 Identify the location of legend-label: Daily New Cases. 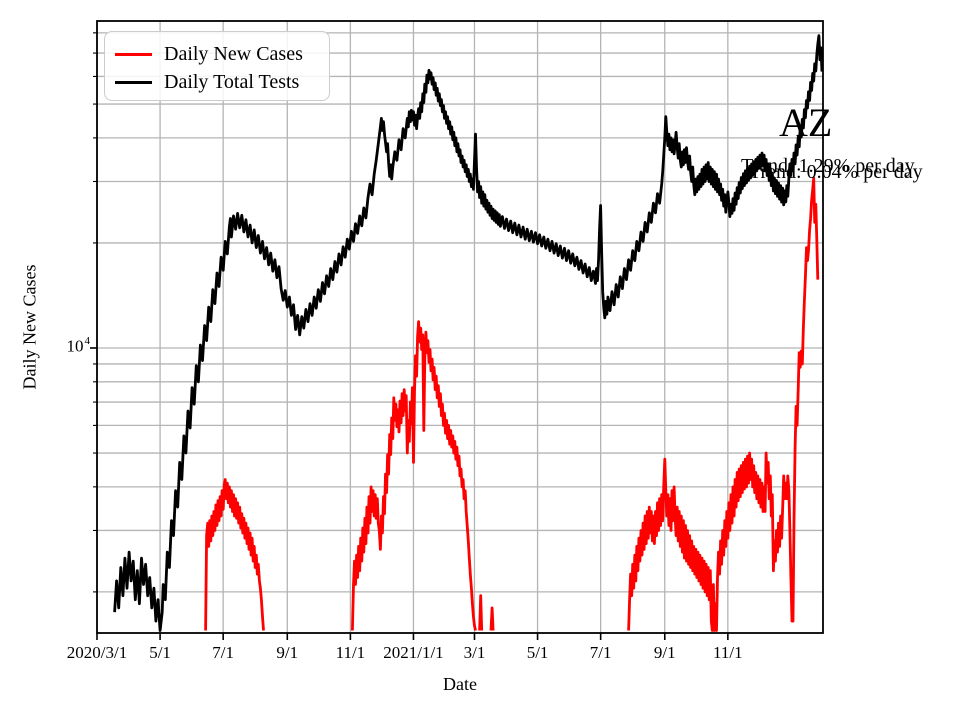
(233, 54).